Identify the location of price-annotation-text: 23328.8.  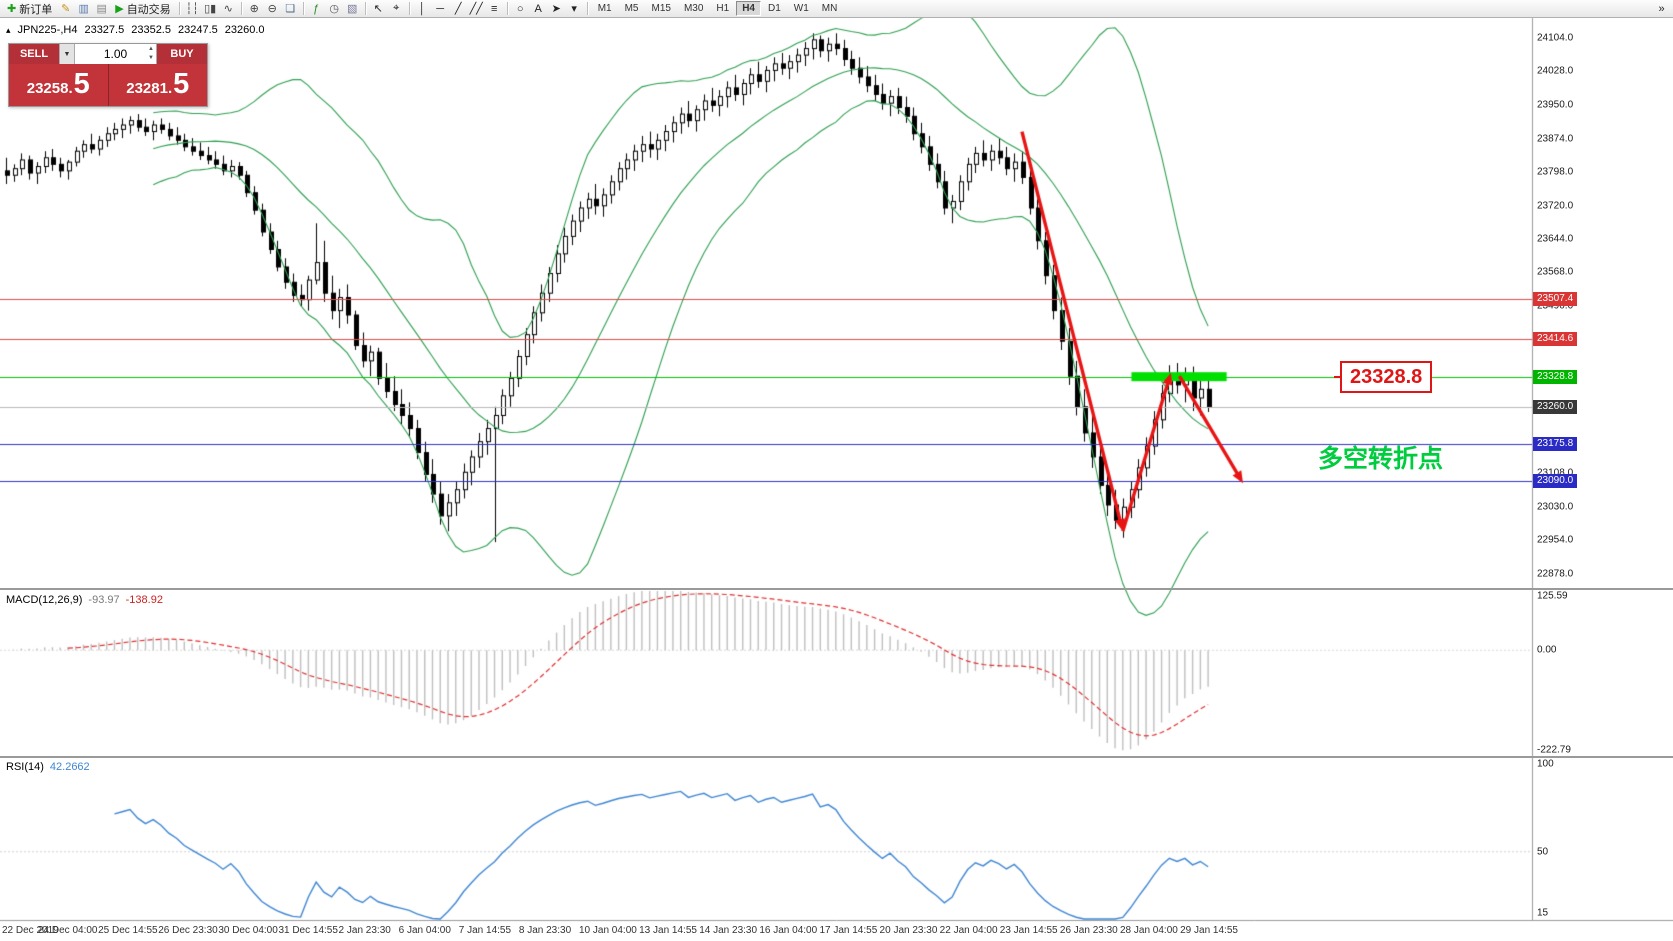
(1386, 376).